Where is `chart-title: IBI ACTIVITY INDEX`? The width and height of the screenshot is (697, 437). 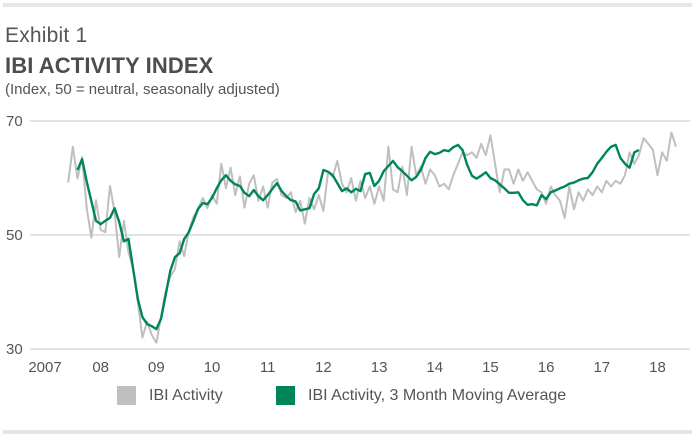 chart-title: IBI ACTIVITY INDEX is located at coordinates (109, 65).